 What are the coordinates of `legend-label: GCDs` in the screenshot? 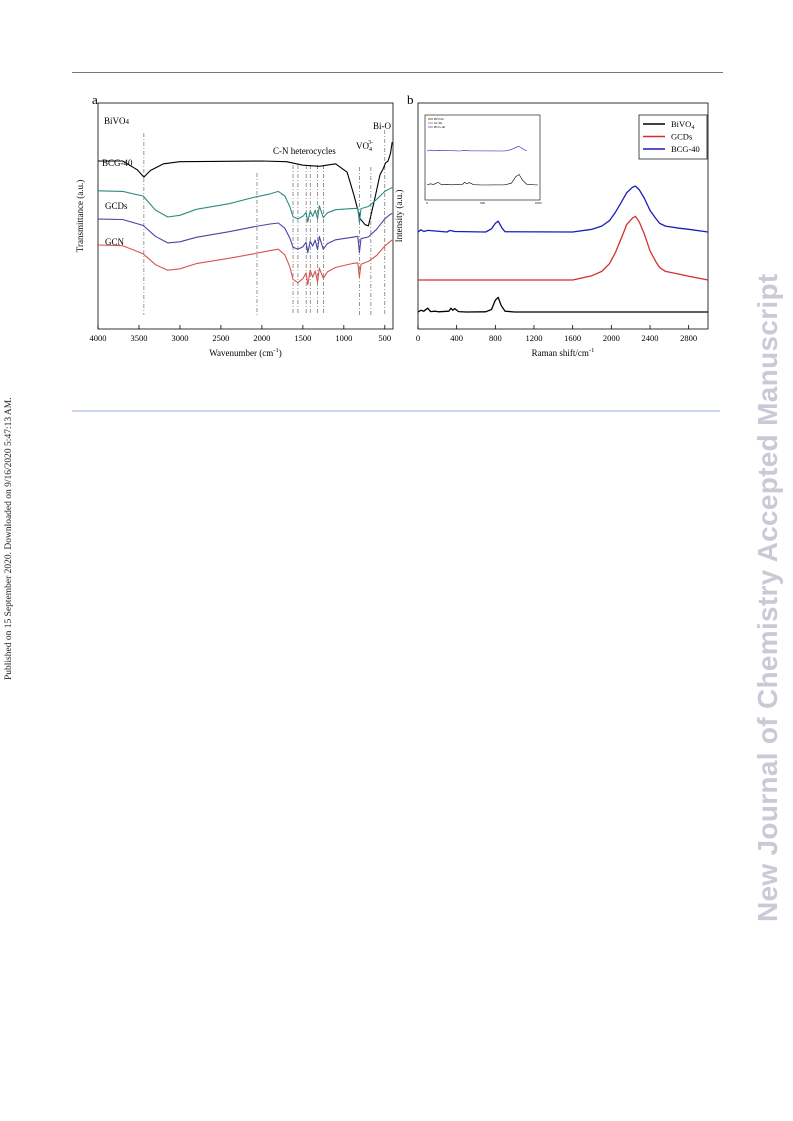 It's located at (681, 137).